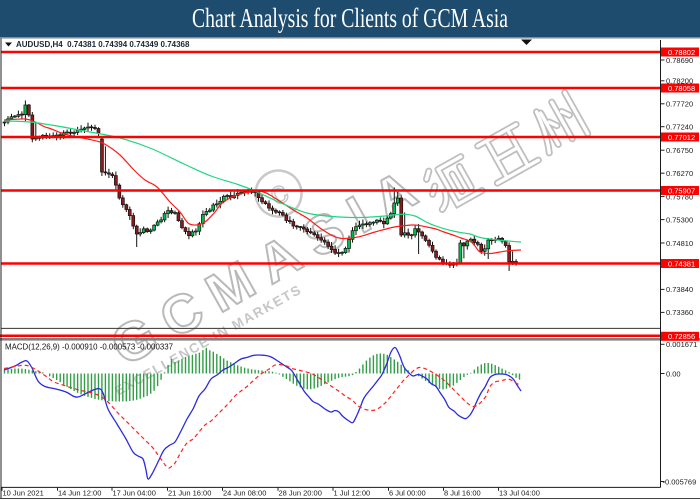  What do you see at coordinates (681, 263) in the screenshot?
I see `svg-text: 0.74381` at bounding box center [681, 263].